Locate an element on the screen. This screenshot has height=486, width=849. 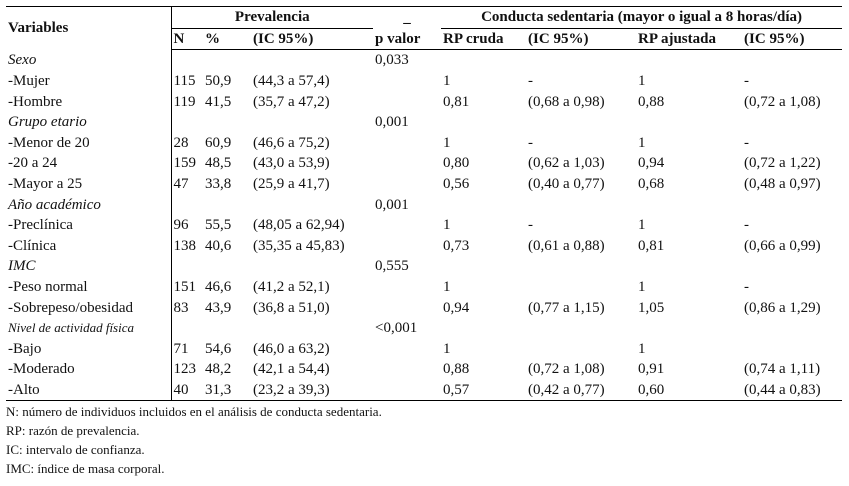
row-label: -Hombre is located at coordinates (89, 101).